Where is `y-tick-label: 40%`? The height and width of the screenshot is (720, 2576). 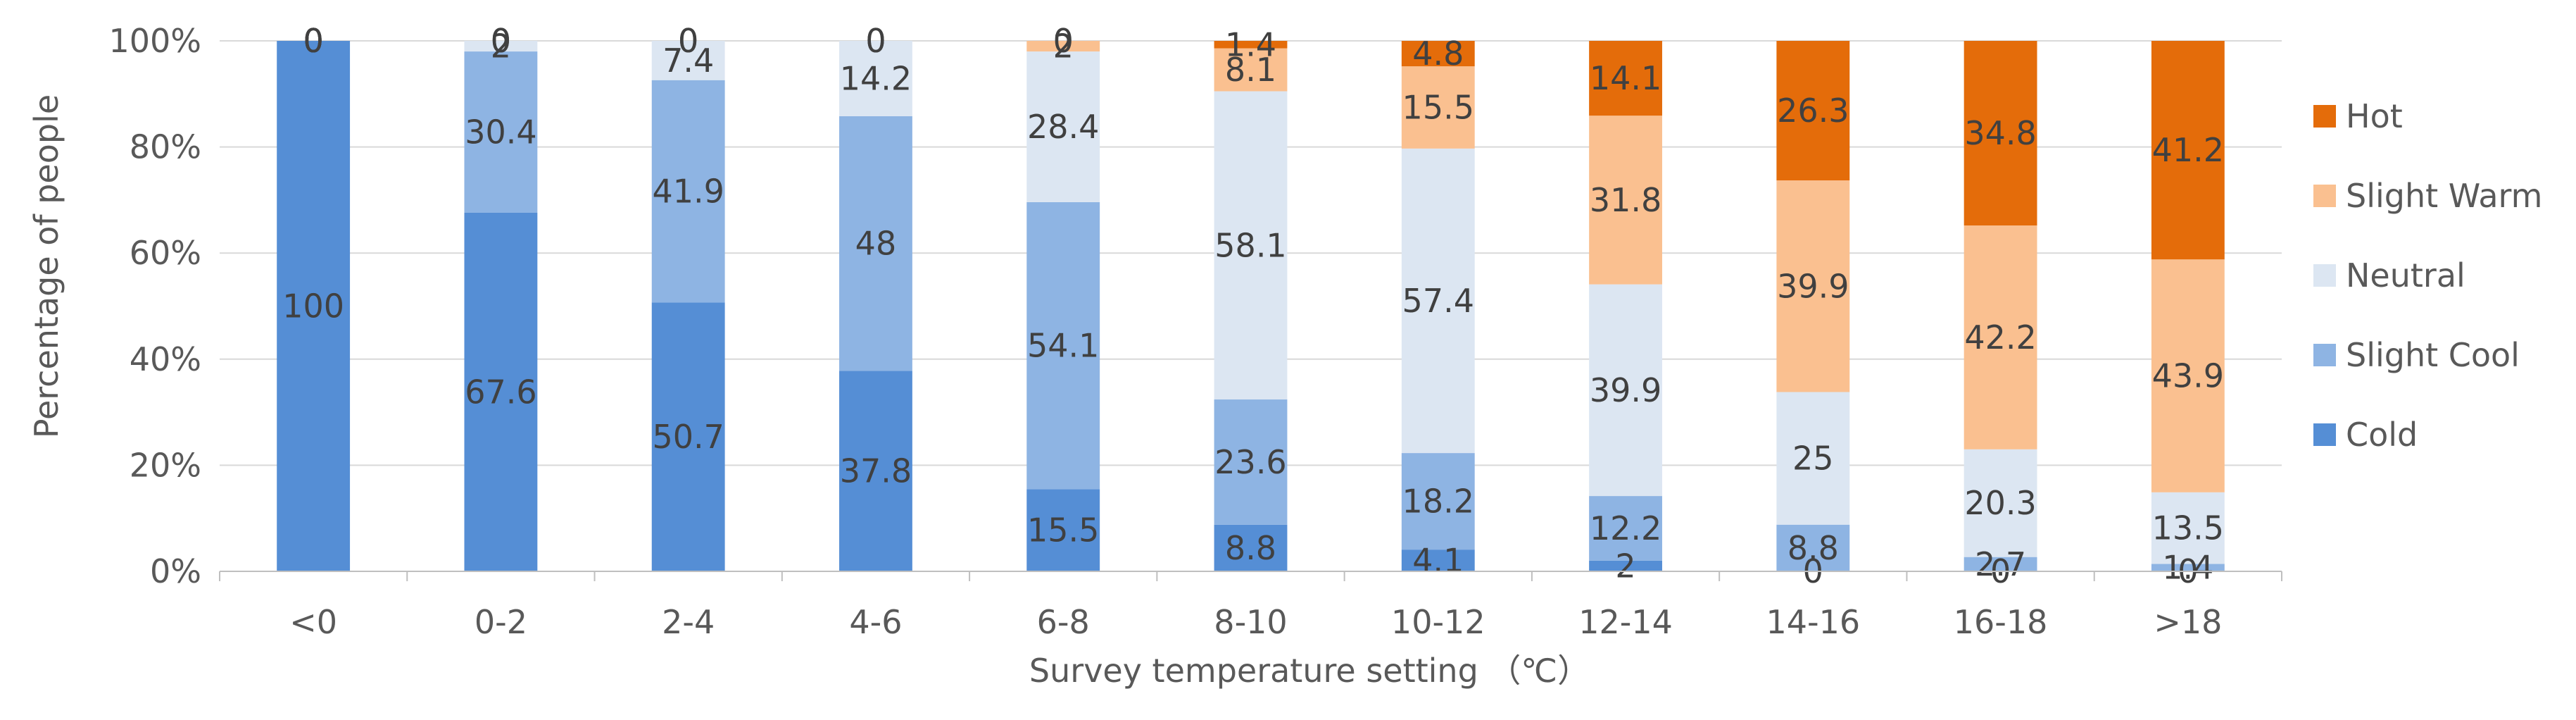
y-tick-label: 40% is located at coordinates (165, 359).